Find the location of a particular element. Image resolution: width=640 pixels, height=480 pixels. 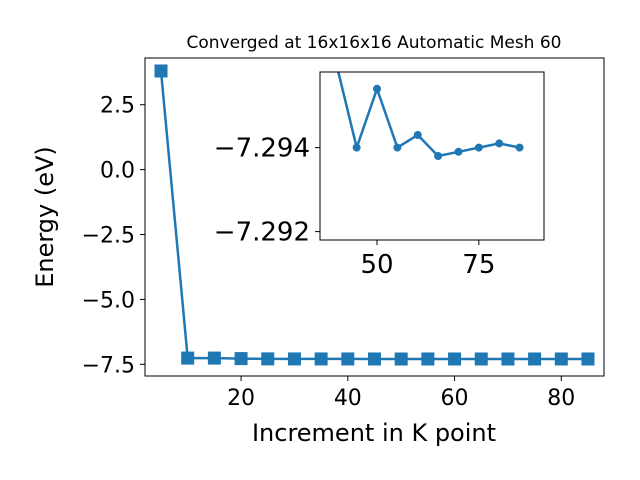

x-tick-label: 40 is located at coordinates (348, 398).